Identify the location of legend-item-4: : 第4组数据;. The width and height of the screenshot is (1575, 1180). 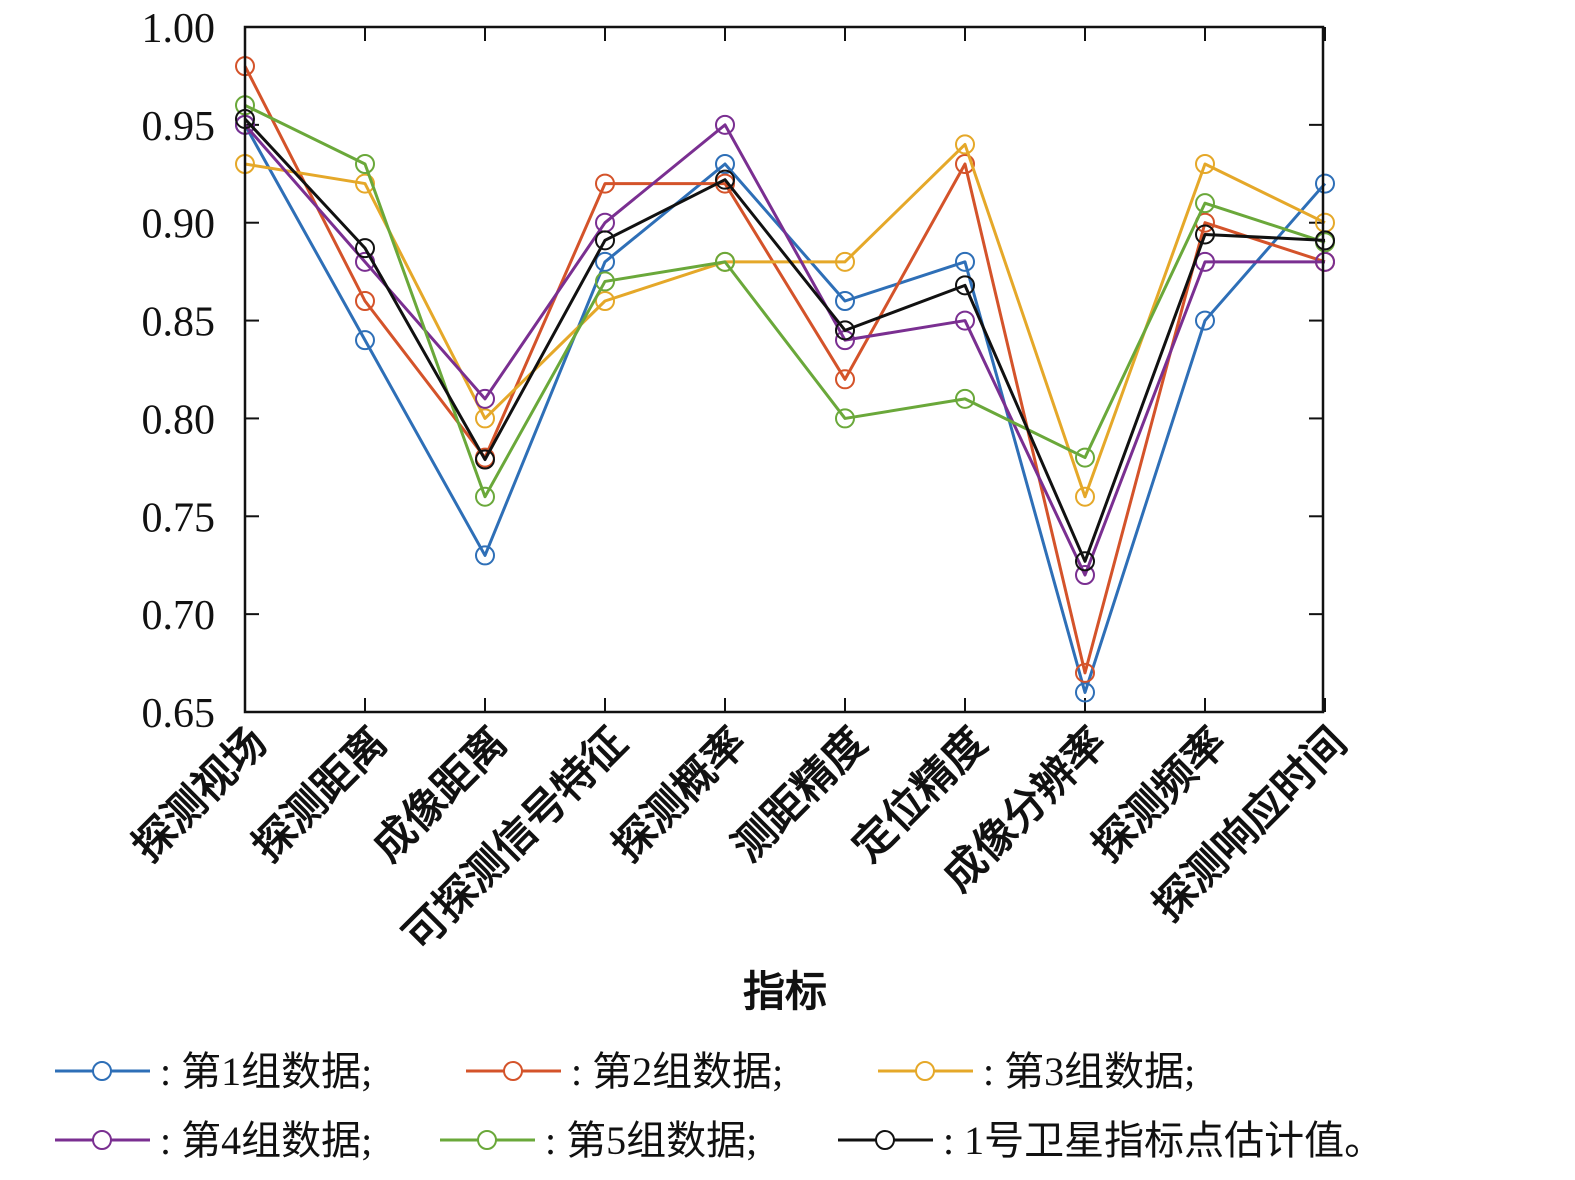
(213, 1140).